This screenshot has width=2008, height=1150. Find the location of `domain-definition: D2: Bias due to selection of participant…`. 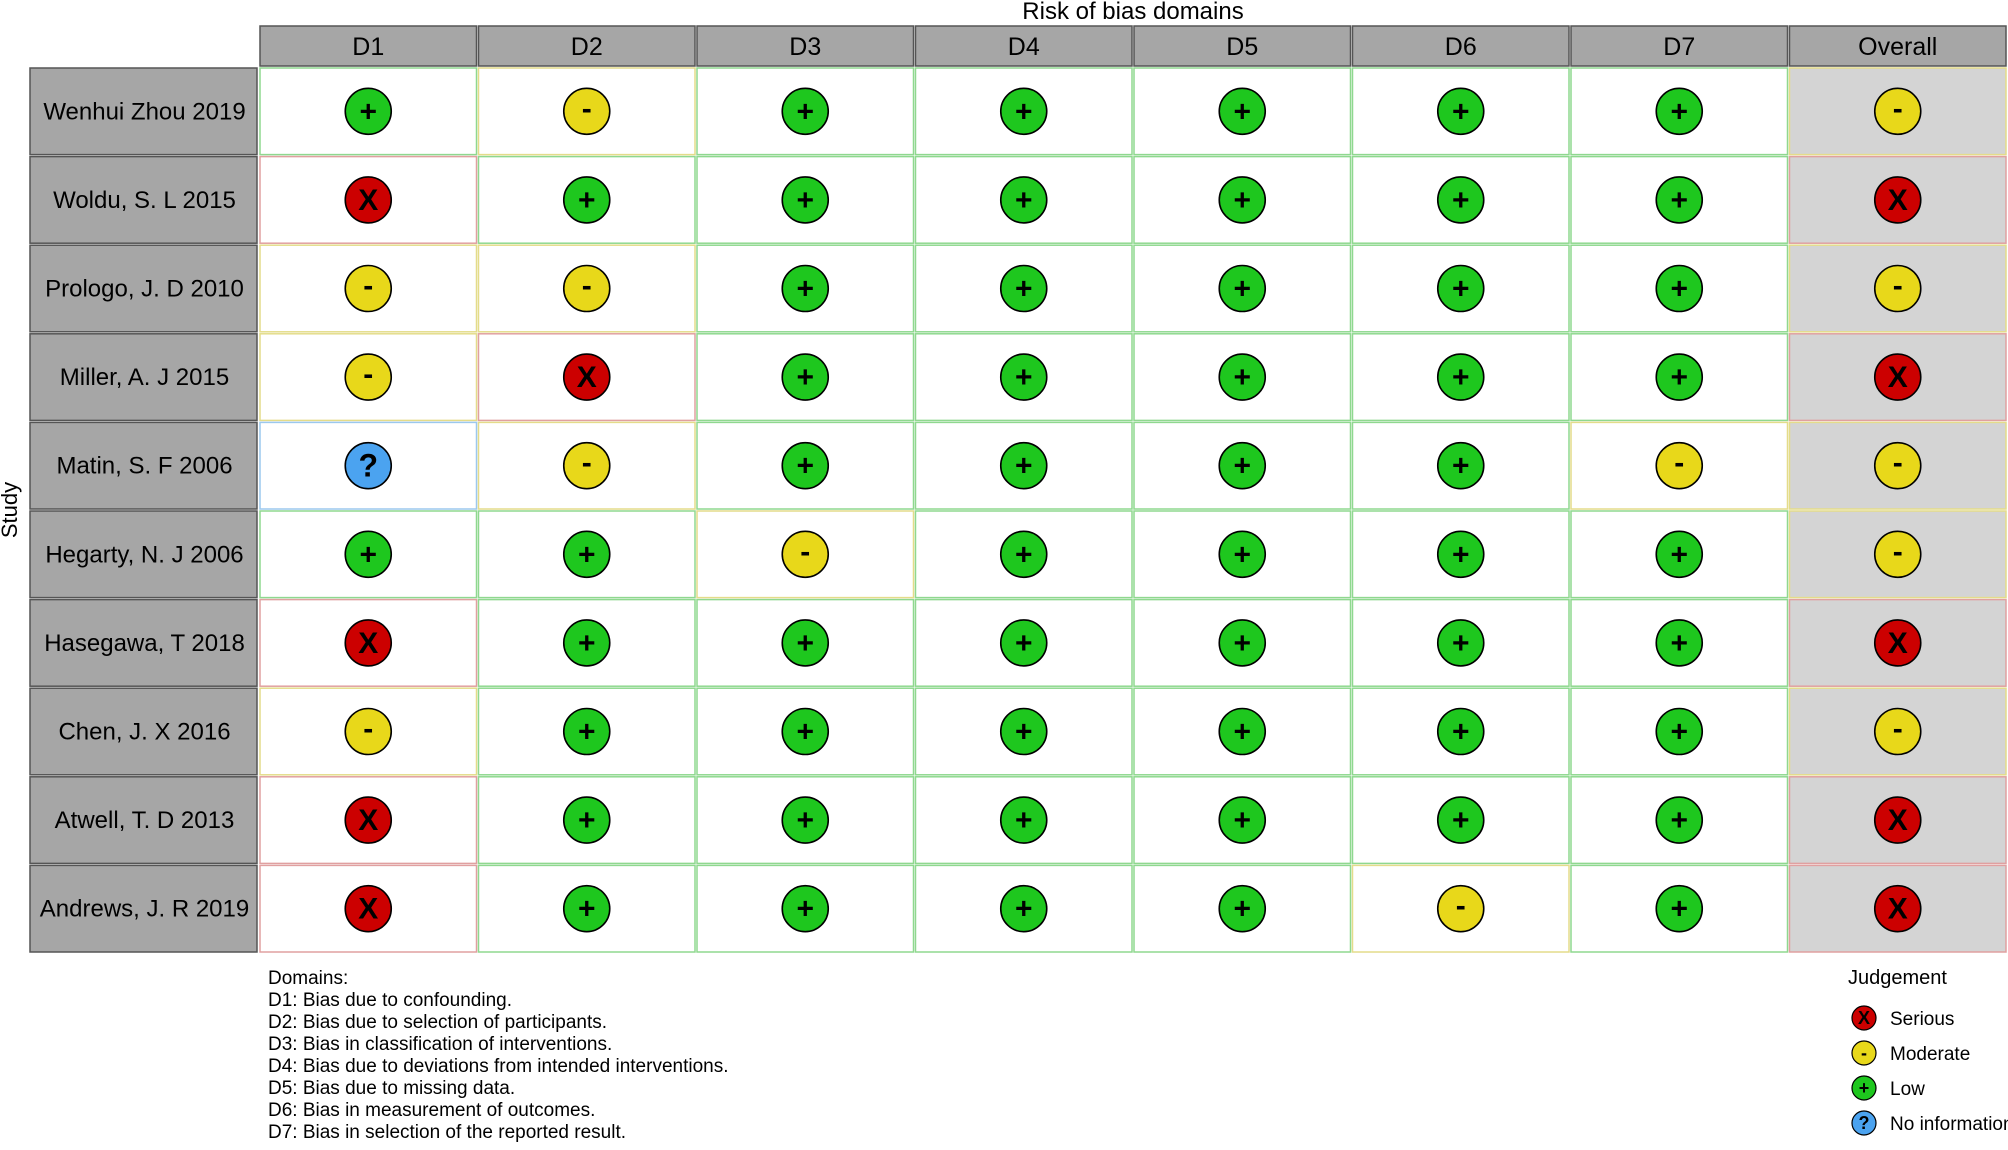

domain-definition: D2: Bias due to selection of participant… is located at coordinates (437, 1022).